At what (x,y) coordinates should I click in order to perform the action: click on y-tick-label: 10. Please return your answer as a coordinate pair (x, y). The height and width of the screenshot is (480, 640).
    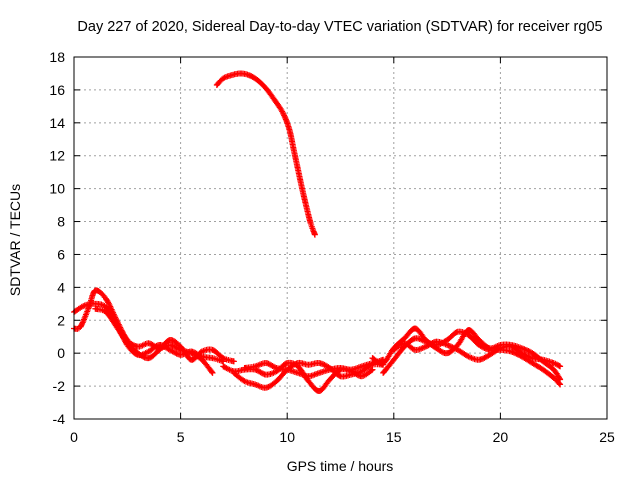
    Looking at the image, I should click on (57, 189).